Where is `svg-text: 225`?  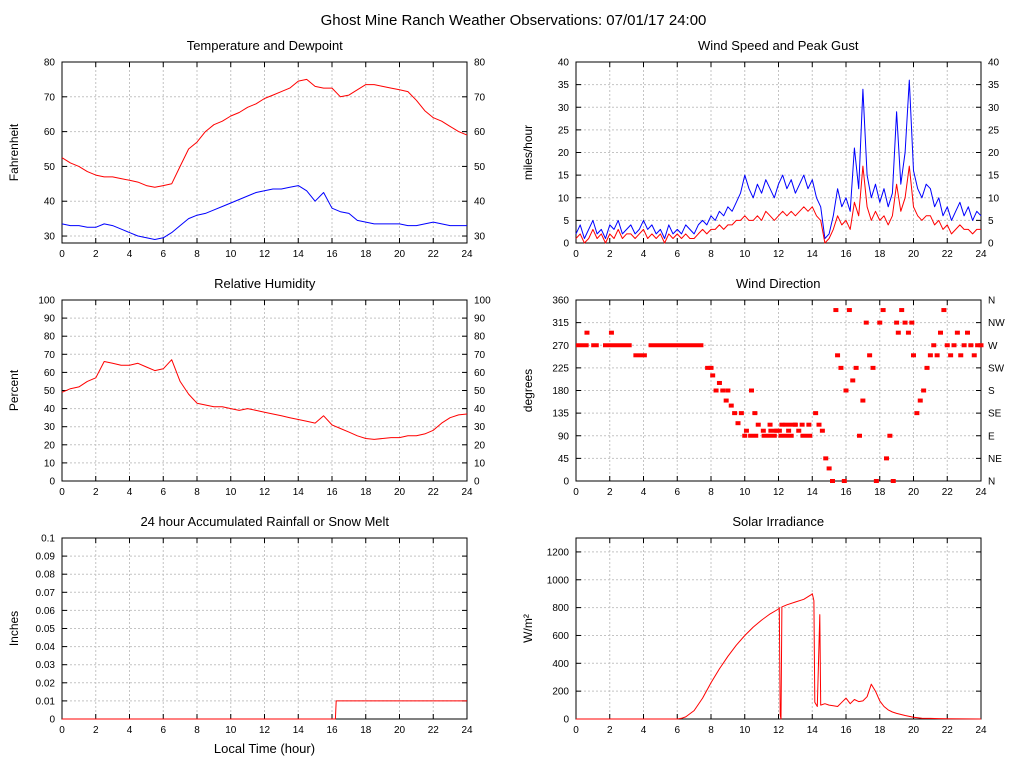
svg-text: 225 is located at coordinates (560, 368).